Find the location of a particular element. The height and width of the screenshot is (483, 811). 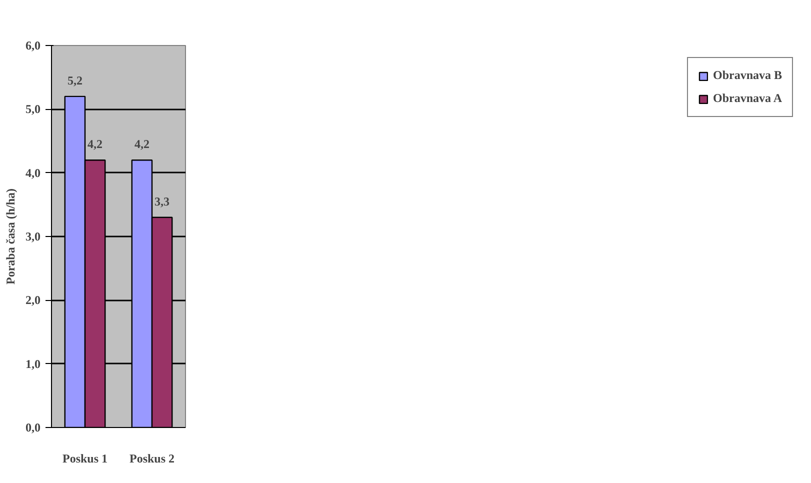

x-tick-label: Poskus 2 is located at coordinates (152, 459).